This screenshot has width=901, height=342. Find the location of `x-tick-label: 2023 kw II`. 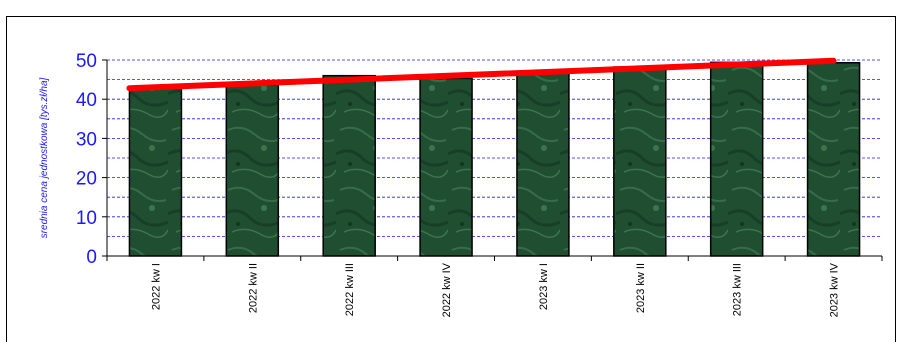

x-tick-label: 2023 kw II is located at coordinates (641, 288).